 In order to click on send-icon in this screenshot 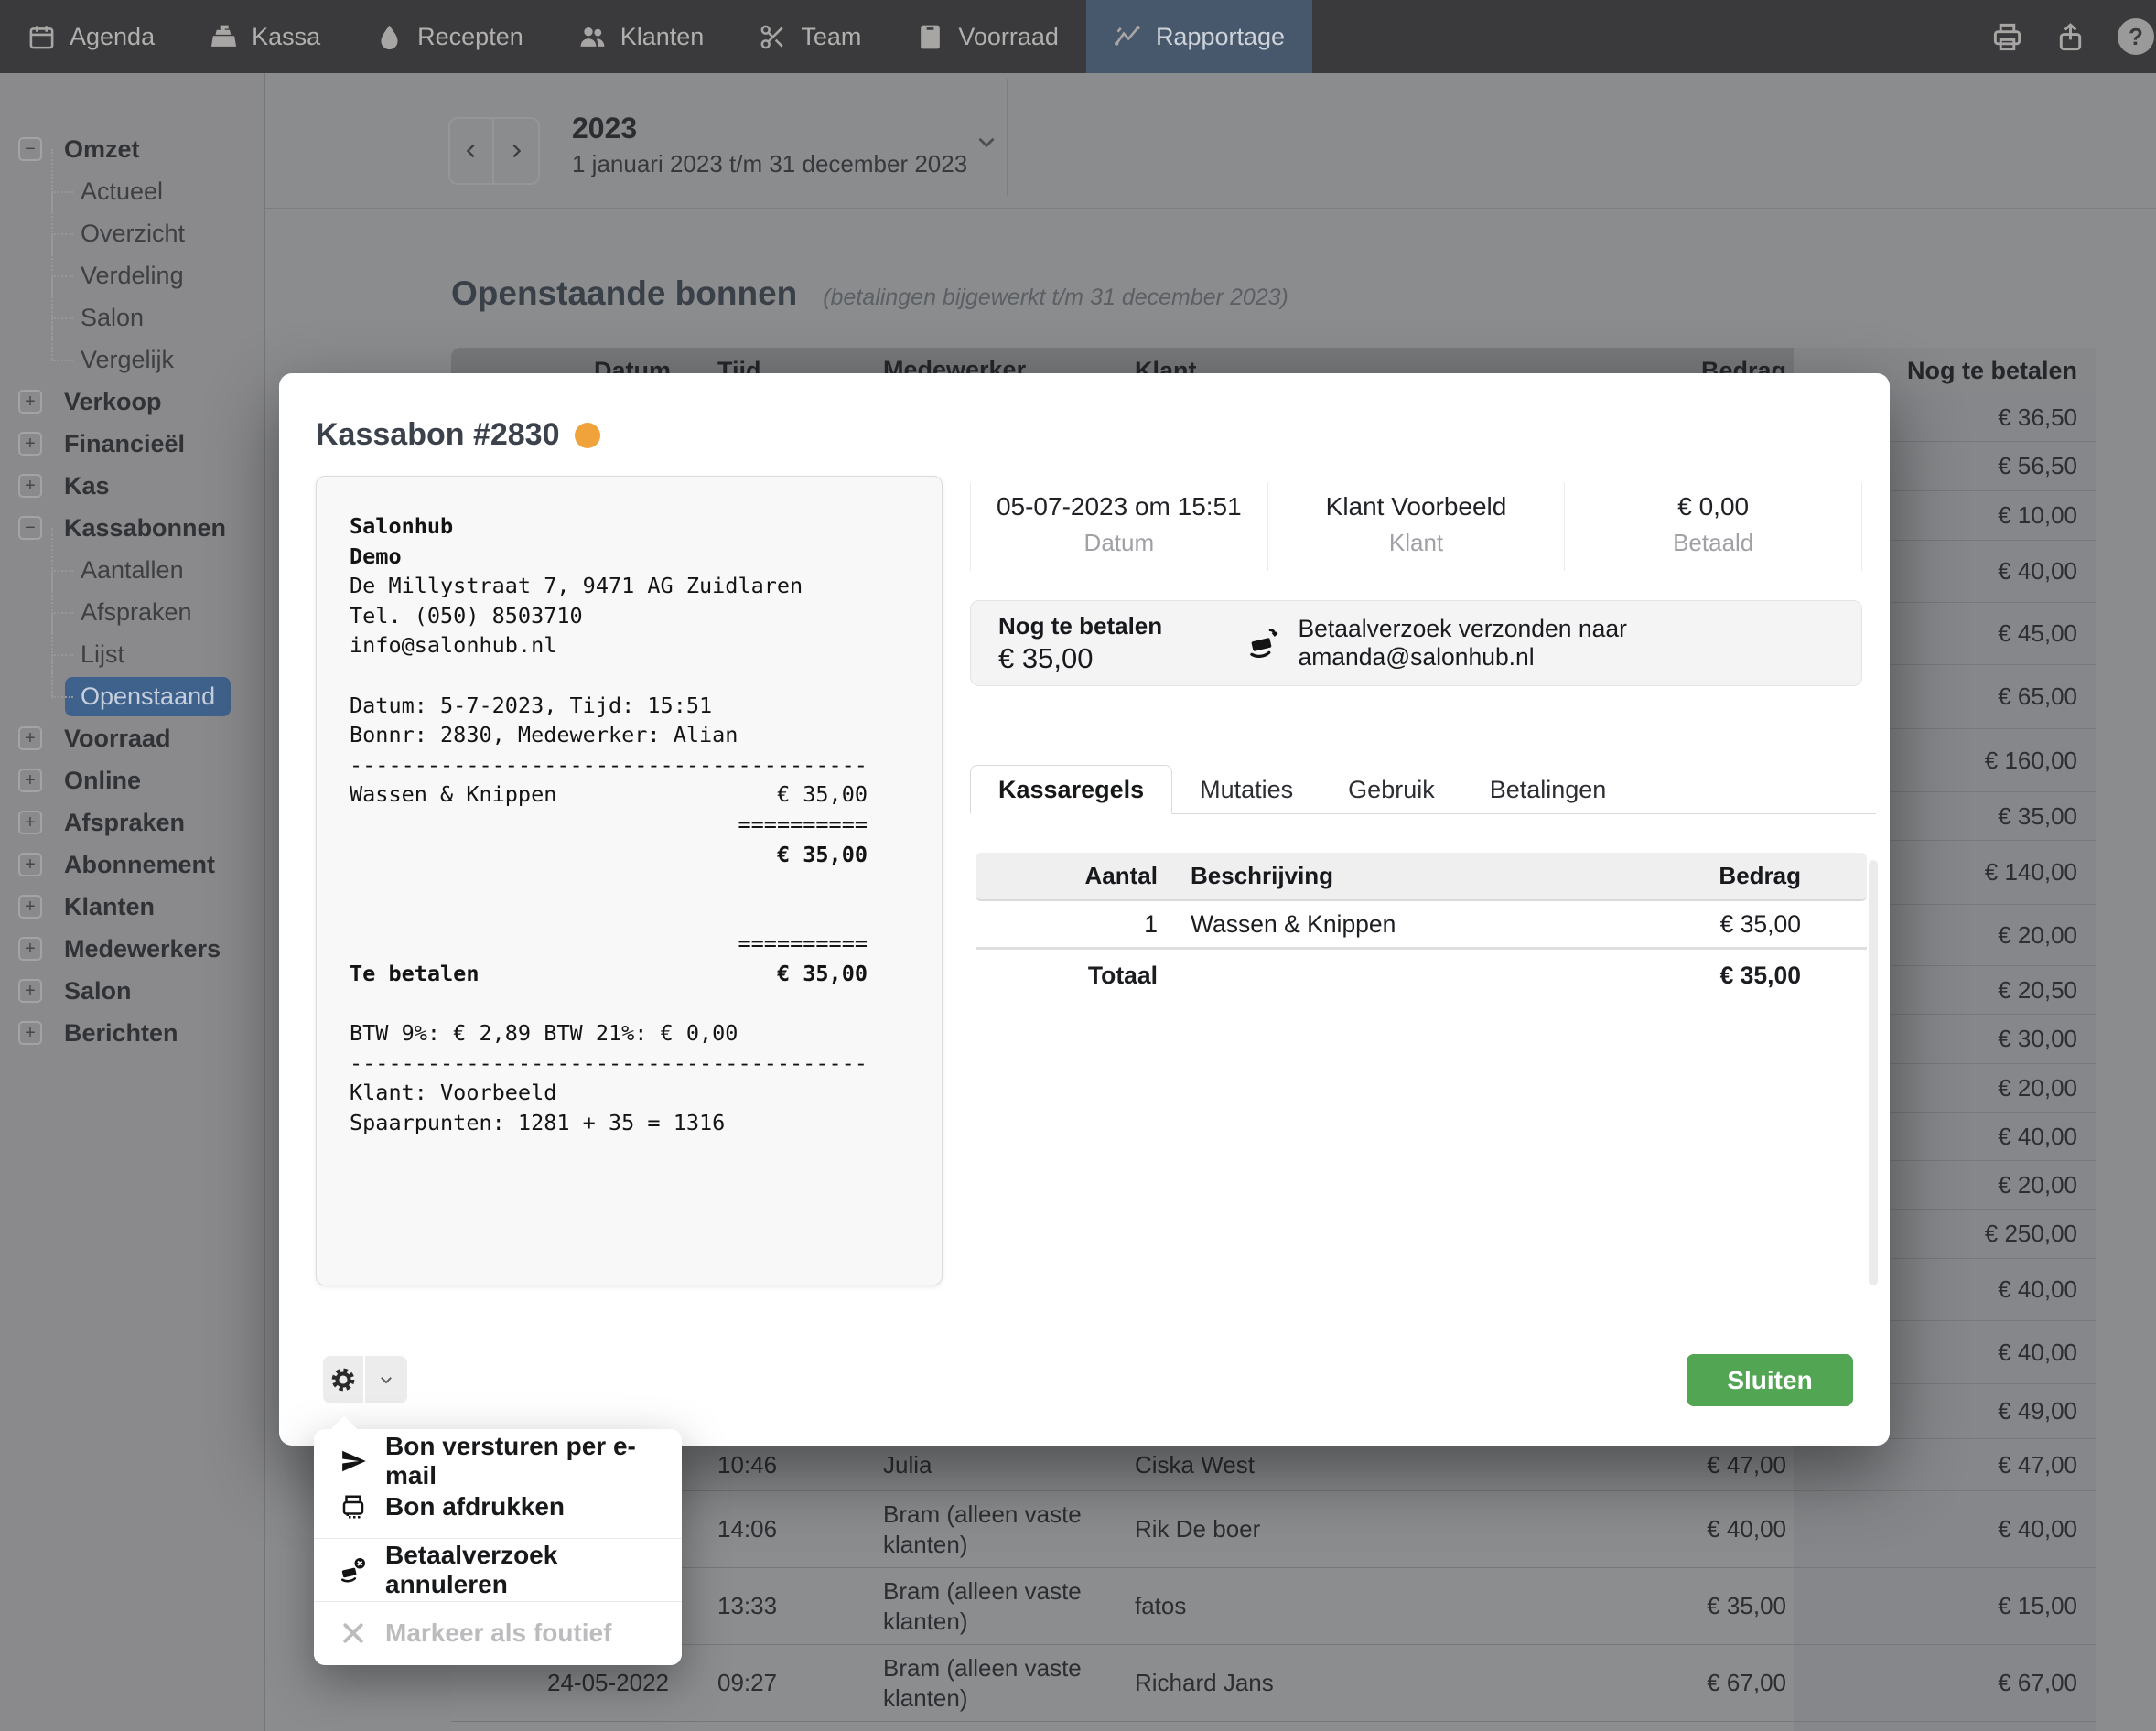, I will do `click(354, 1461)`.